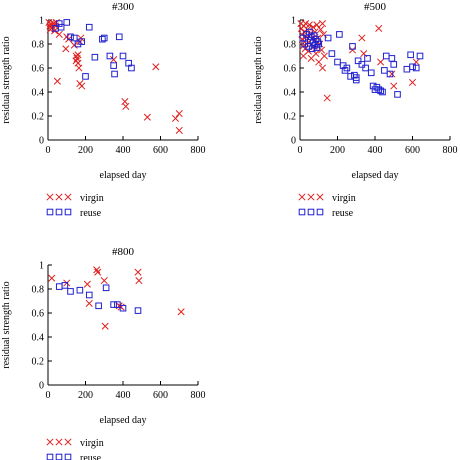 The width and height of the screenshot is (460, 460). What do you see at coordinates (290, 117) in the screenshot?
I see `y-tick-label: 0.2` at bounding box center [290, 117].